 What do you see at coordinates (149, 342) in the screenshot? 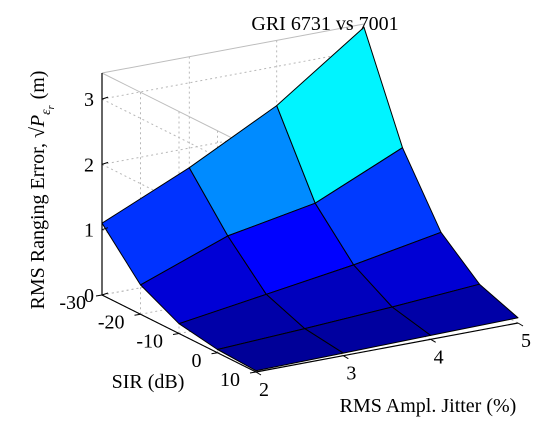
I see `y-tick-label: -10` at bounding box center [149, 342].